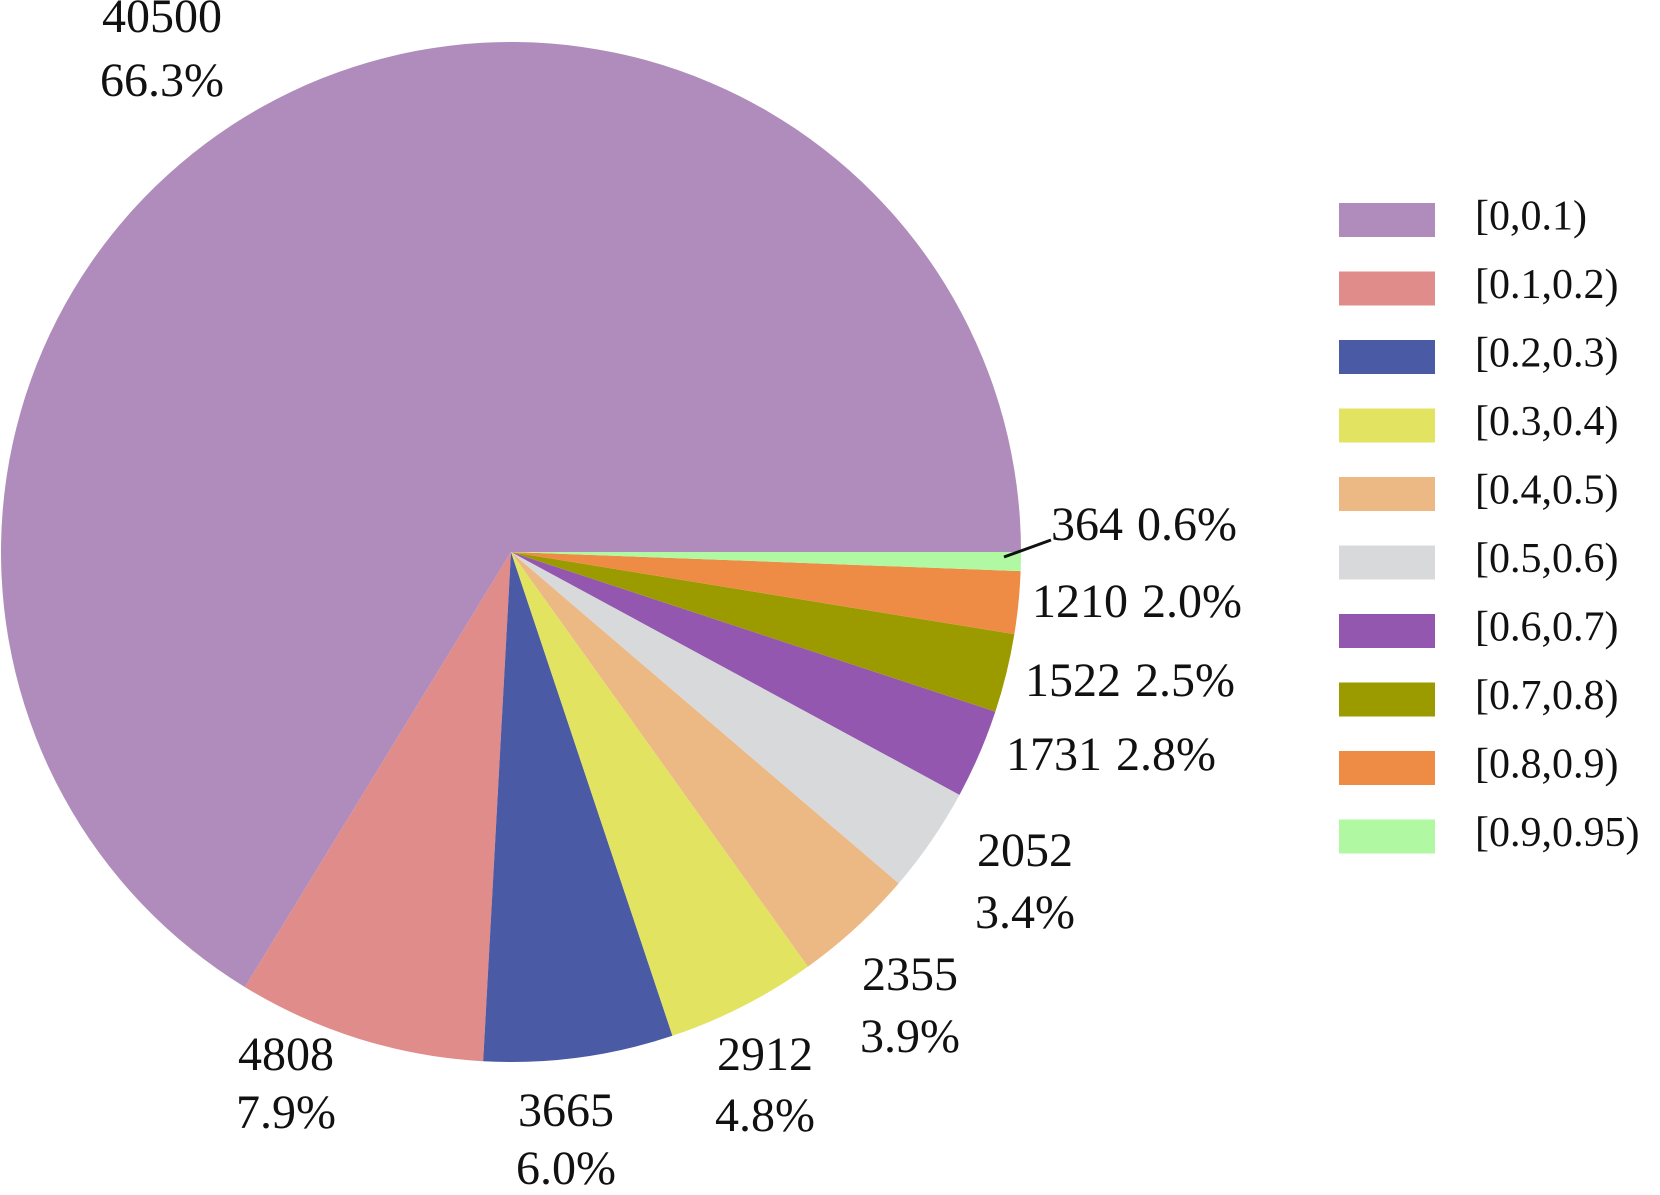 This screenshot has width=1660, height=1195. I want to click on percent-label: 2.5%, so click(1185, 680).